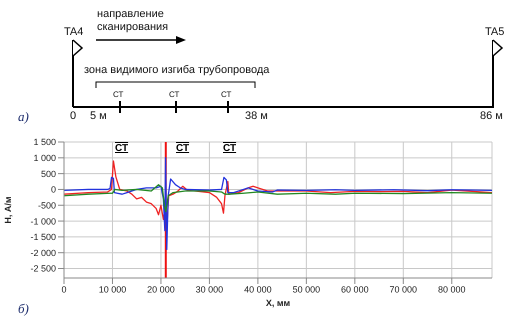 The width and height of the screenshot is (513, 328). I want to click on y-tick-label: 500, so click(48, 173).